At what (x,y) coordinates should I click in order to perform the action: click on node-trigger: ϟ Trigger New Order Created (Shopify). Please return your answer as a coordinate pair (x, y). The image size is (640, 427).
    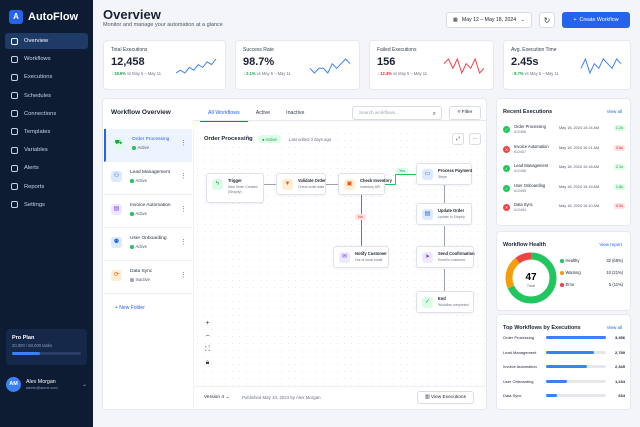
    Looking at the image, I should click on (235, 188).